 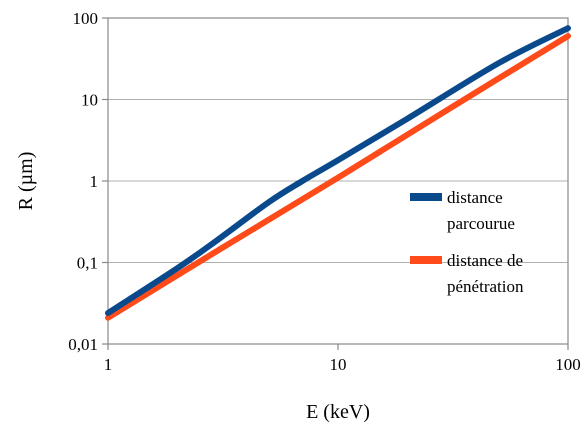 I want to click on x-tick-labels: 1 10 100, so click(x=342, y=364).